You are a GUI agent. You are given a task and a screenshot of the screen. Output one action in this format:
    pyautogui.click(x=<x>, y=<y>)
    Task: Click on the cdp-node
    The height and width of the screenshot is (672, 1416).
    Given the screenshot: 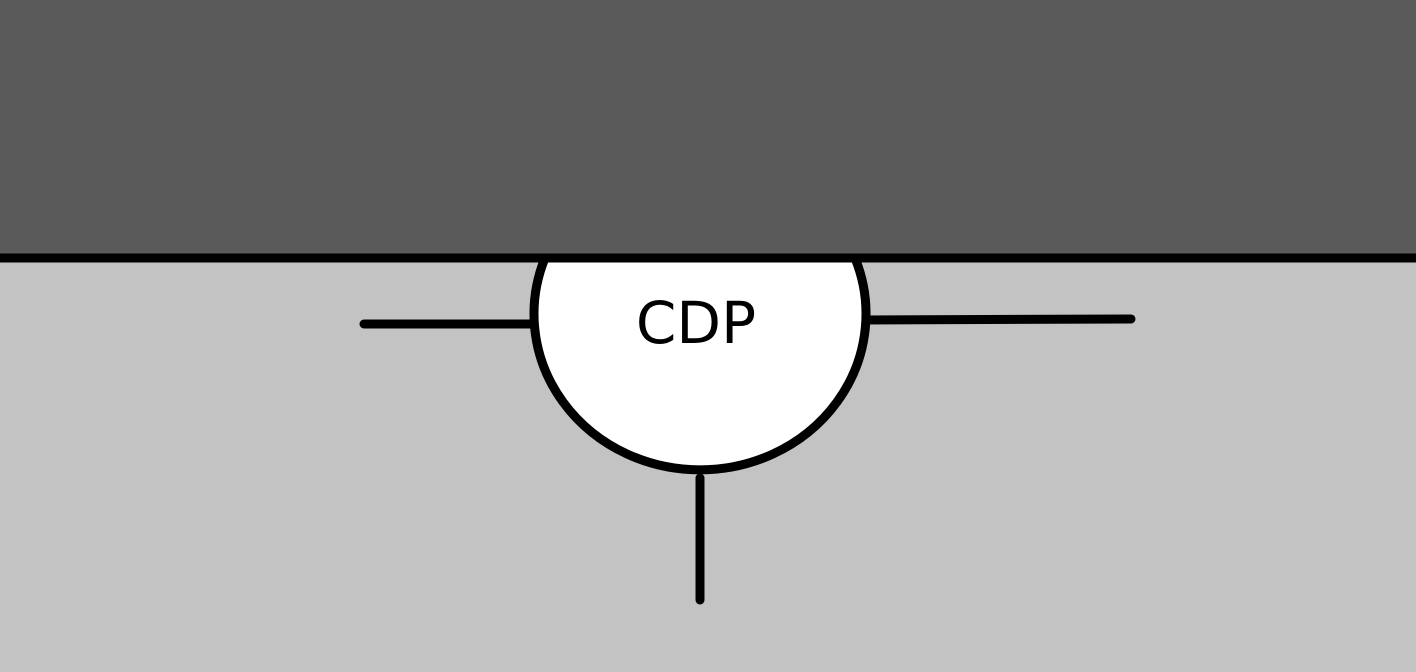 What is the action you would take?
    pyautogui.click(x=700, y=364)
    